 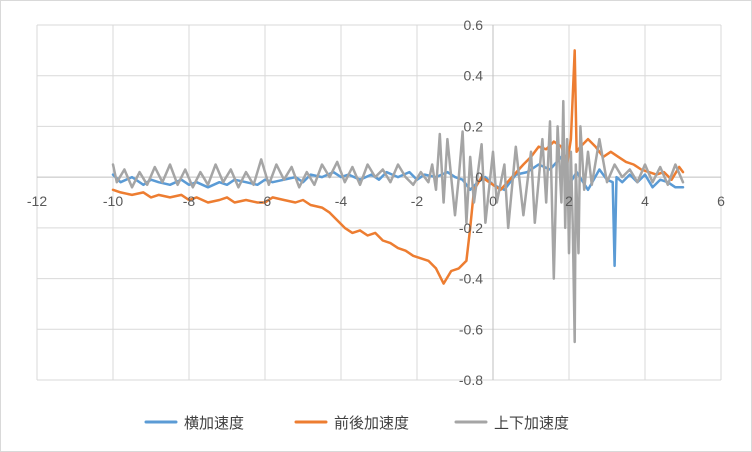 What do you see at coordinates (474, 76) in the screenshot?
I see `y-tick-label: 0.4` at bounding box center [474, 76].